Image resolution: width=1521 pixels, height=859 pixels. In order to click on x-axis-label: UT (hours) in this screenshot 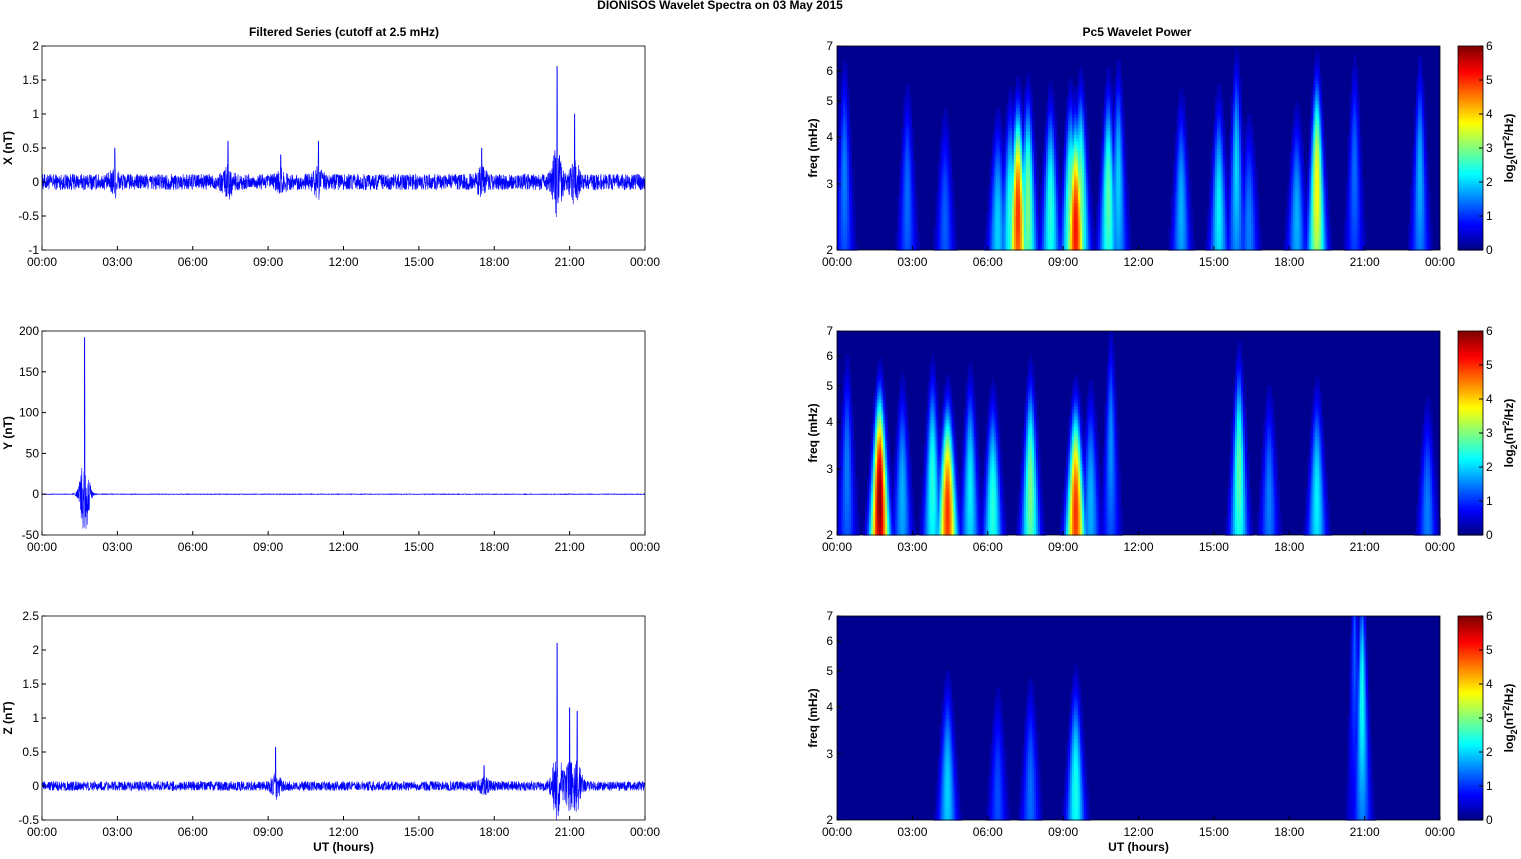, I will do `click(343, 847)`.